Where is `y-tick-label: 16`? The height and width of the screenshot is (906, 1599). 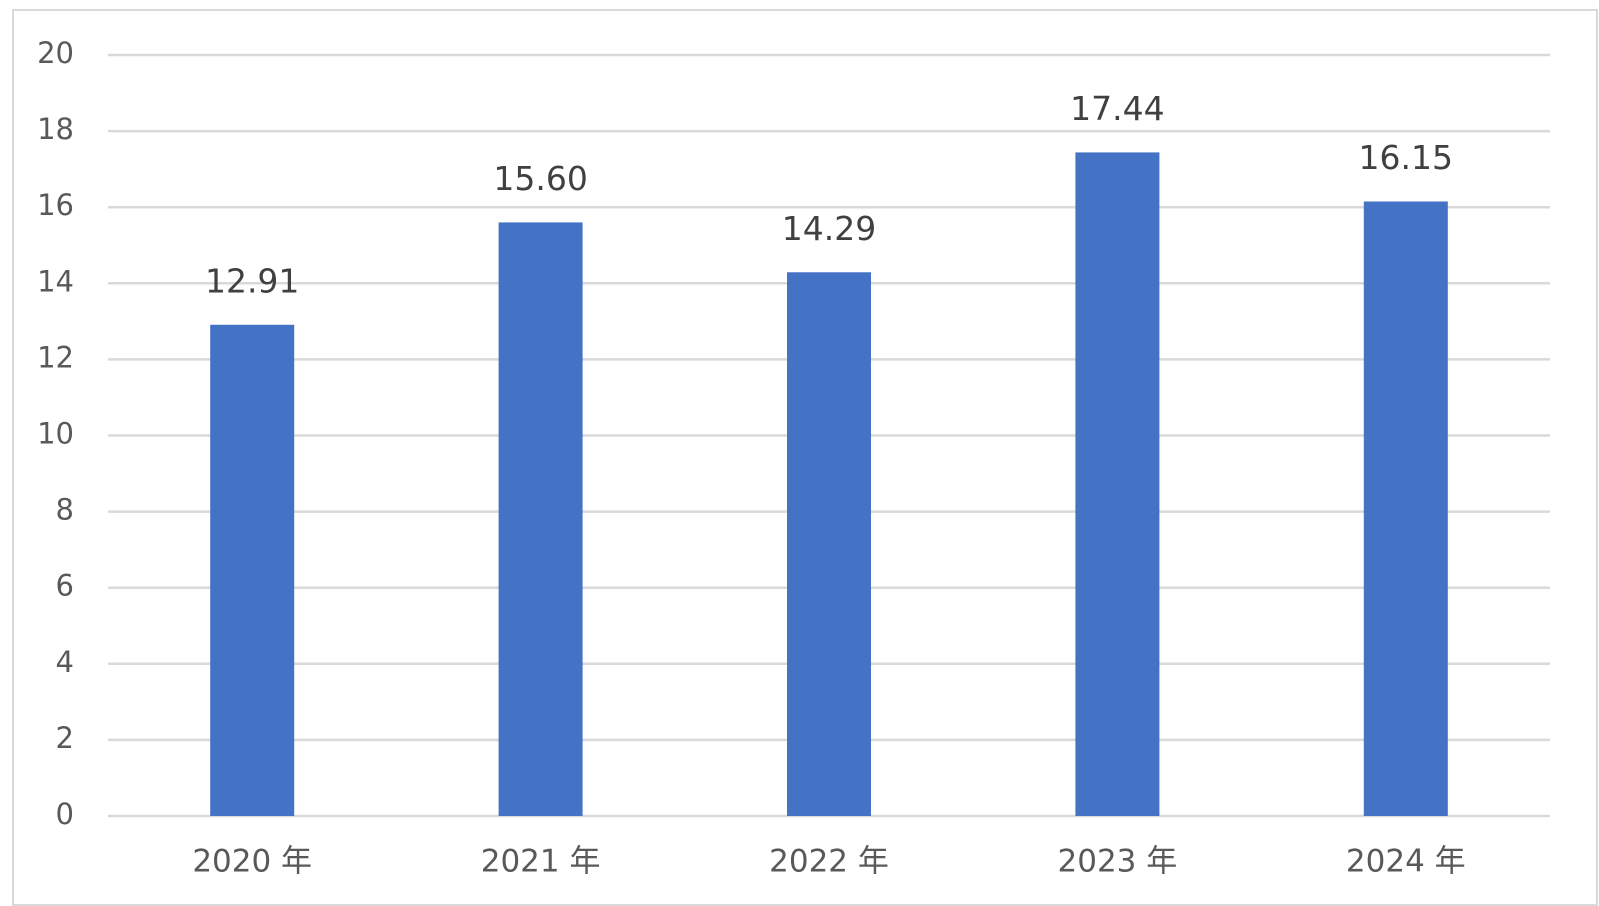 y-tick-label: 16 is located at coordinates (55, 205).